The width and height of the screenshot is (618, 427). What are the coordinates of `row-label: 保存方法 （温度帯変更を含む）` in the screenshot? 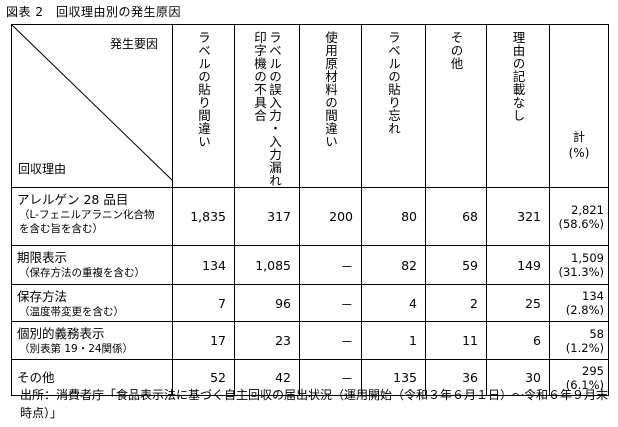 It's located at (92, 303).